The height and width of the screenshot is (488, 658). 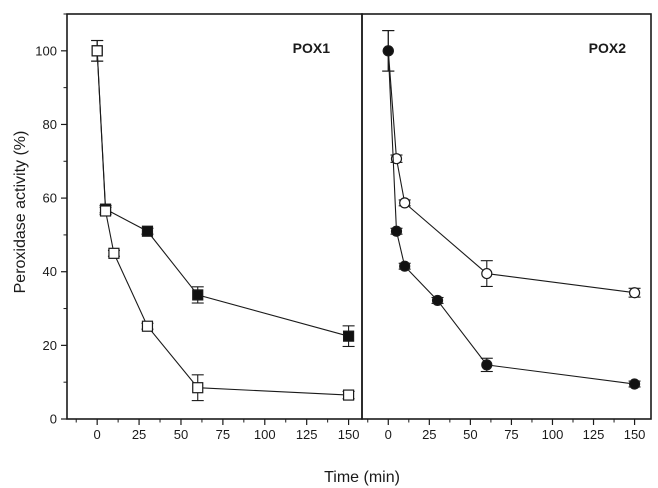 What do you see at coordinates (53, 419) in the screenshot?
I see `y-tick-label: 0` at bounding box center [53, 419].